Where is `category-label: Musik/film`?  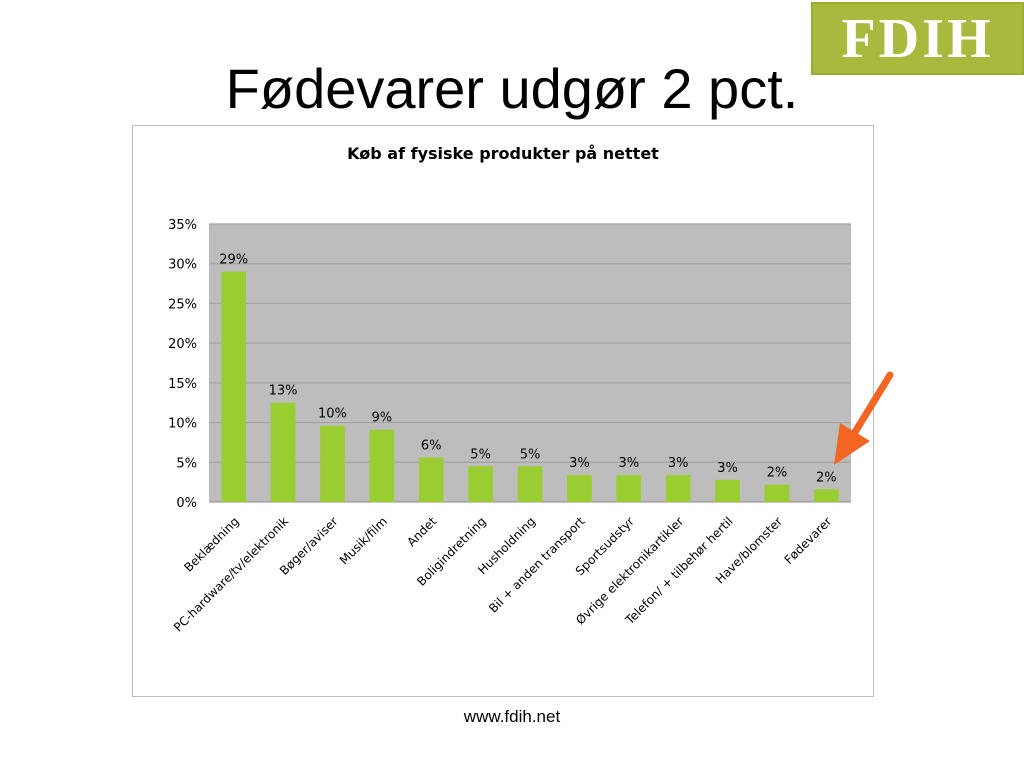
category-label: Musik/film is located at coordinates (363, 540).